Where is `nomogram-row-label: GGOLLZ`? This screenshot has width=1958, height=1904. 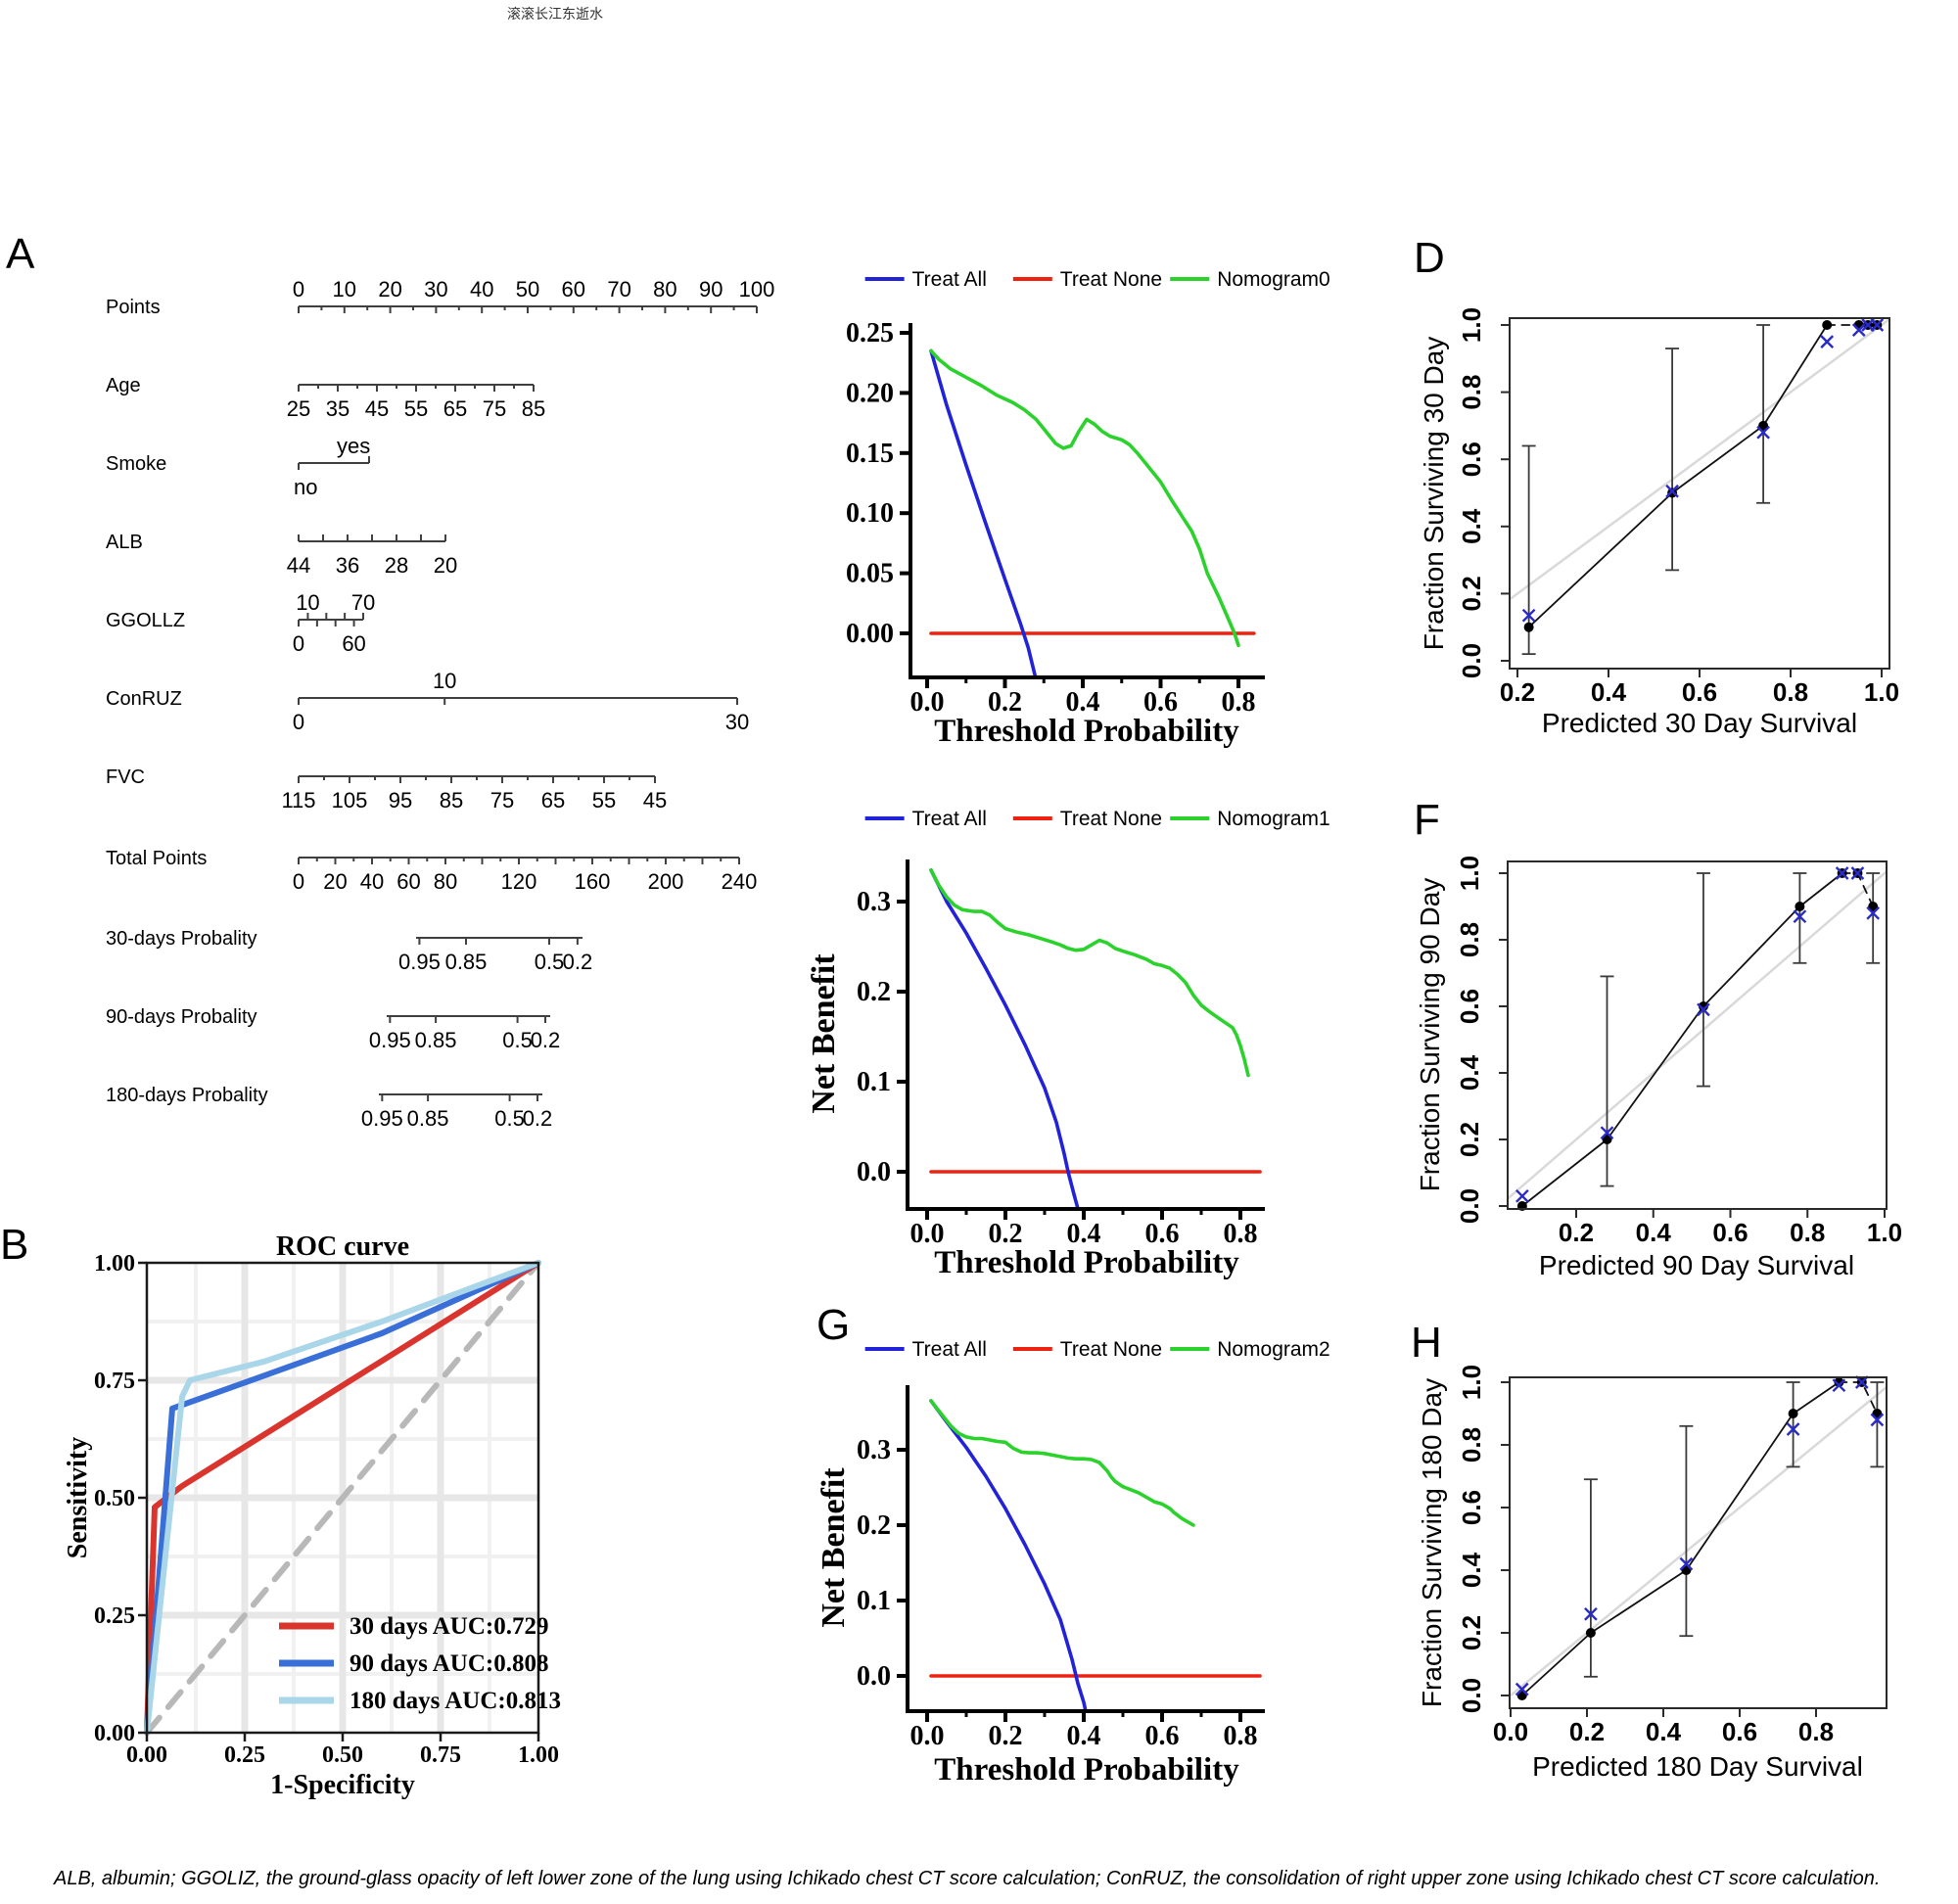
nomogram-row-label: GGOLLZ is located at coordinates (145, 620).